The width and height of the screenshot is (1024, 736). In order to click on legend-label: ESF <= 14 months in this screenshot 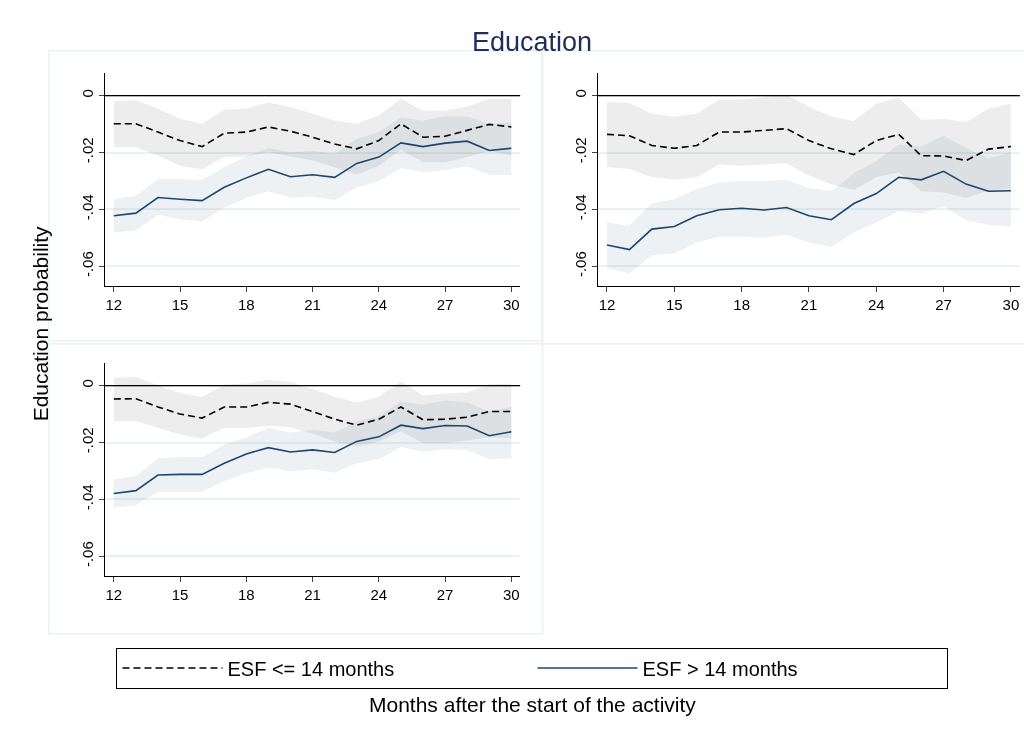, I will do `click(311, 668)`.